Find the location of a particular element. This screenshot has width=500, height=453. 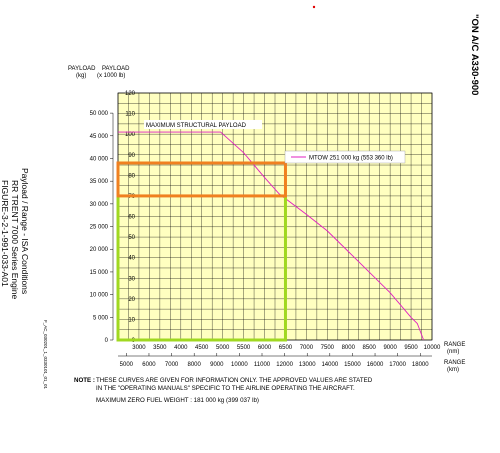

x-nm-tick-label: 9000 is located at coordinates (390, 348).